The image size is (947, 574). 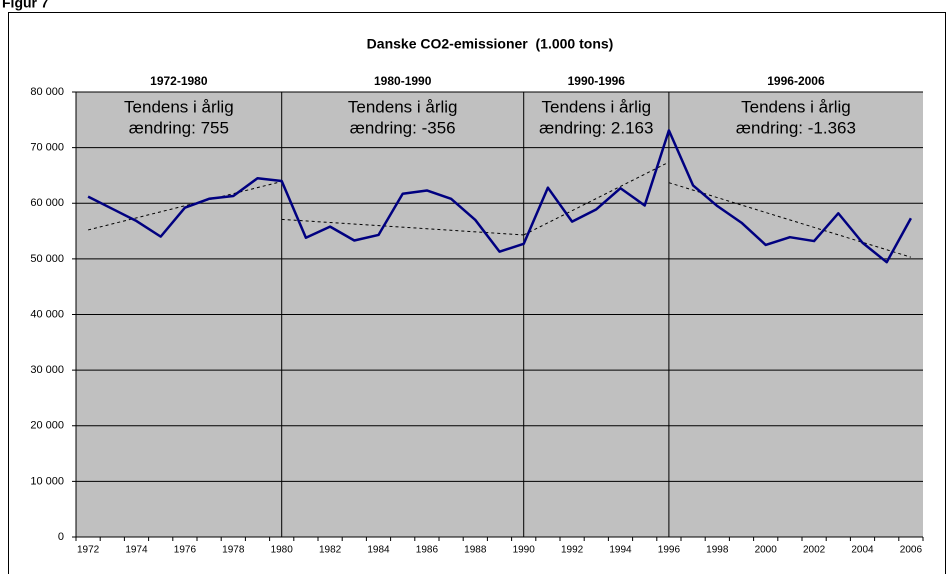 What do you see at coordinates (47, 314) in the screenshot?
I see `y-tick-label: 40 000` at bounding box center [47, 314].